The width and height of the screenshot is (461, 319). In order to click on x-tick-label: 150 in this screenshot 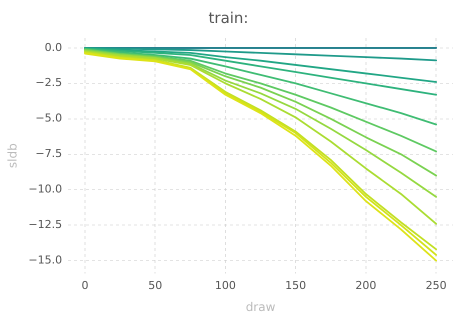, I will do `click(295, 285)`.